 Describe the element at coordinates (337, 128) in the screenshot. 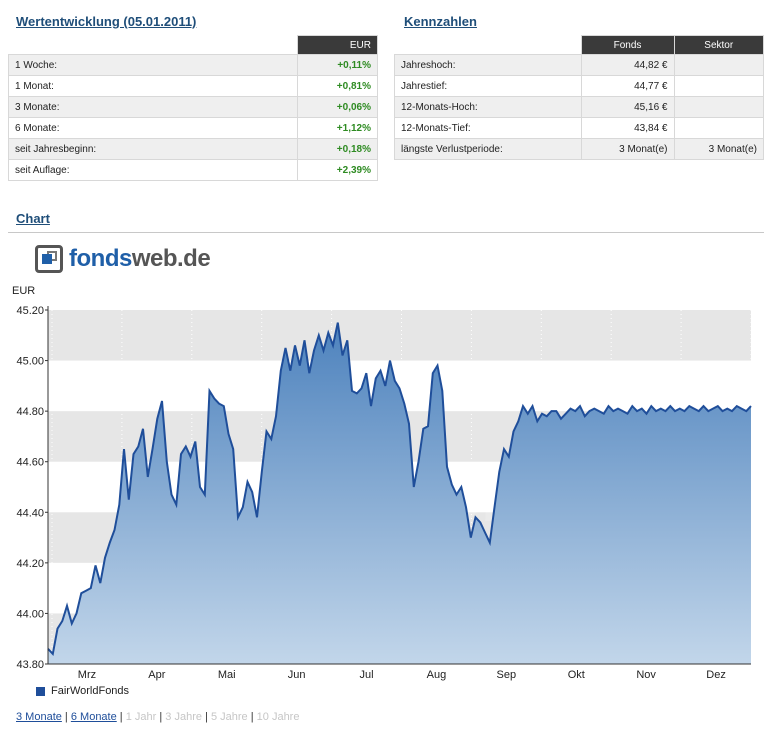

I see `performance-row-value: +1,12%` at that location.